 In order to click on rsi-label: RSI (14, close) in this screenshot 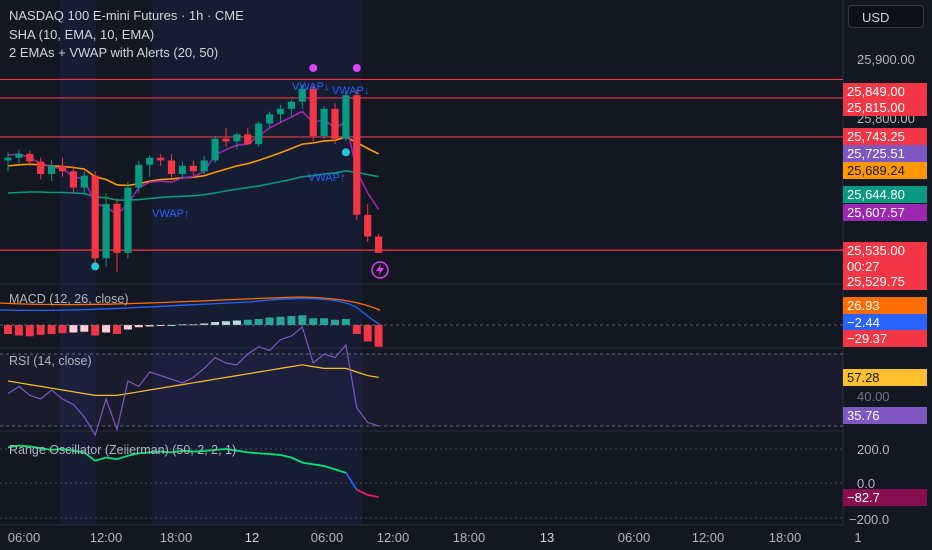, I will do `click(50, 361)`.